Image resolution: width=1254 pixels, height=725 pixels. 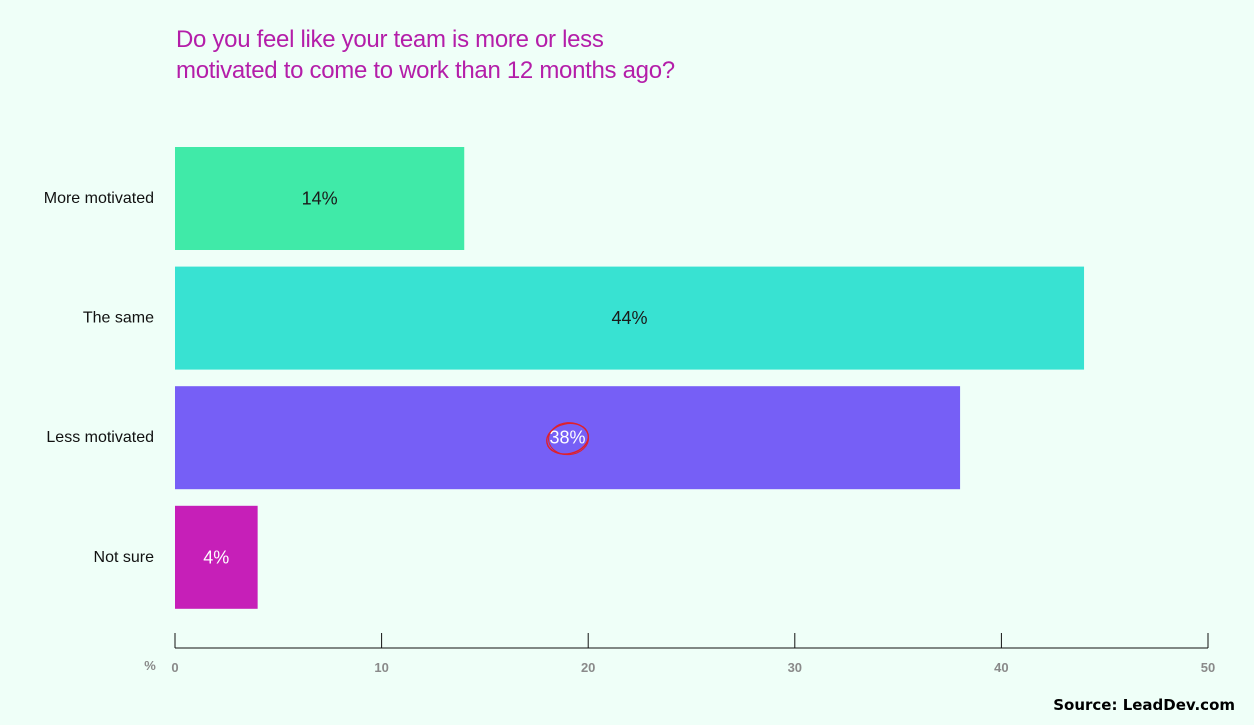 What do you see at coordinates (99, 198) in the screenshot?
I see `category-label-more-motivated: More motivated` at bounding box center [99, 198].